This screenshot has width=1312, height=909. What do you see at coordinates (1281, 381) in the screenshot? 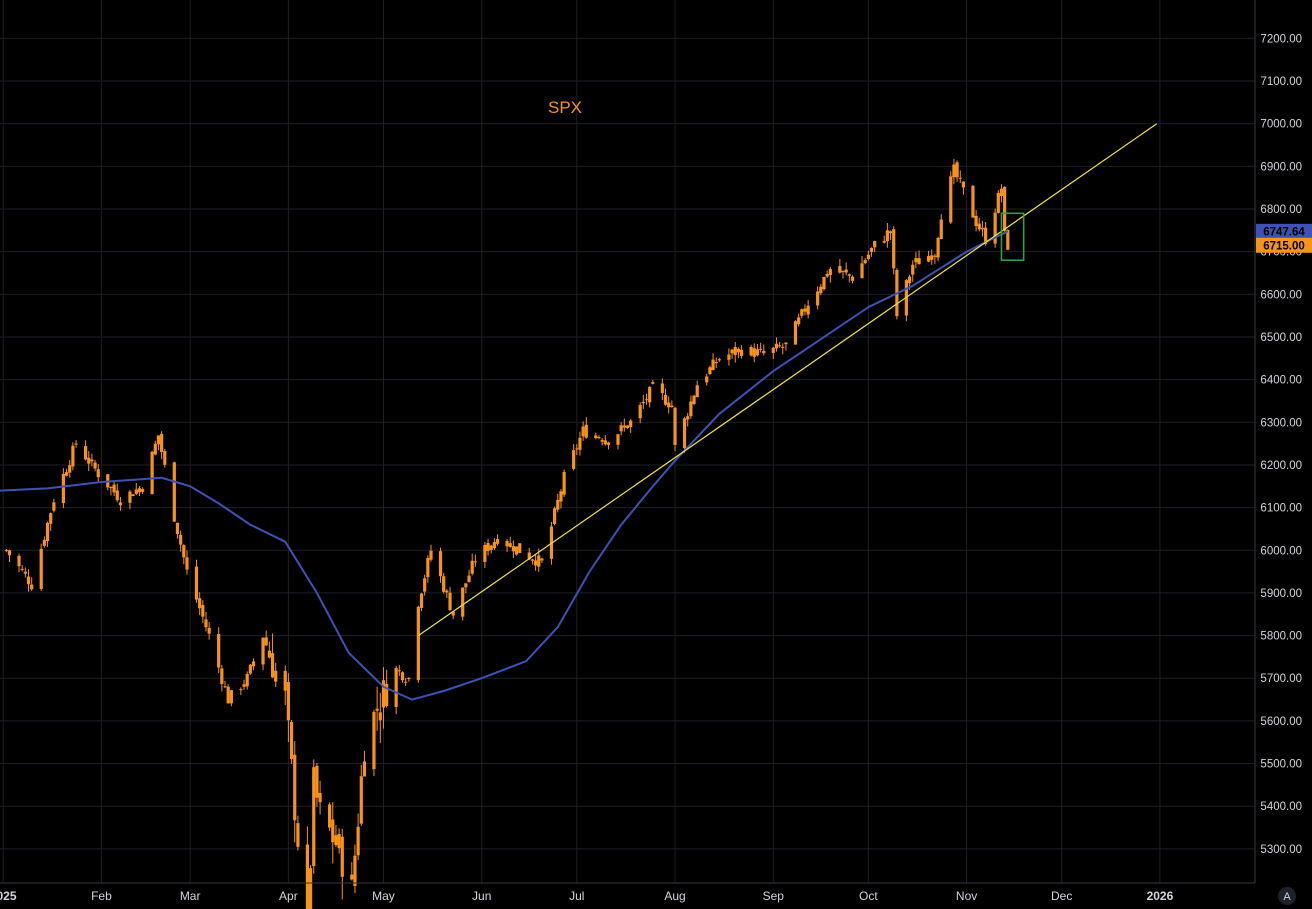
I see `y-tick-label: 6400.00` at bounding box center [1281, 381].